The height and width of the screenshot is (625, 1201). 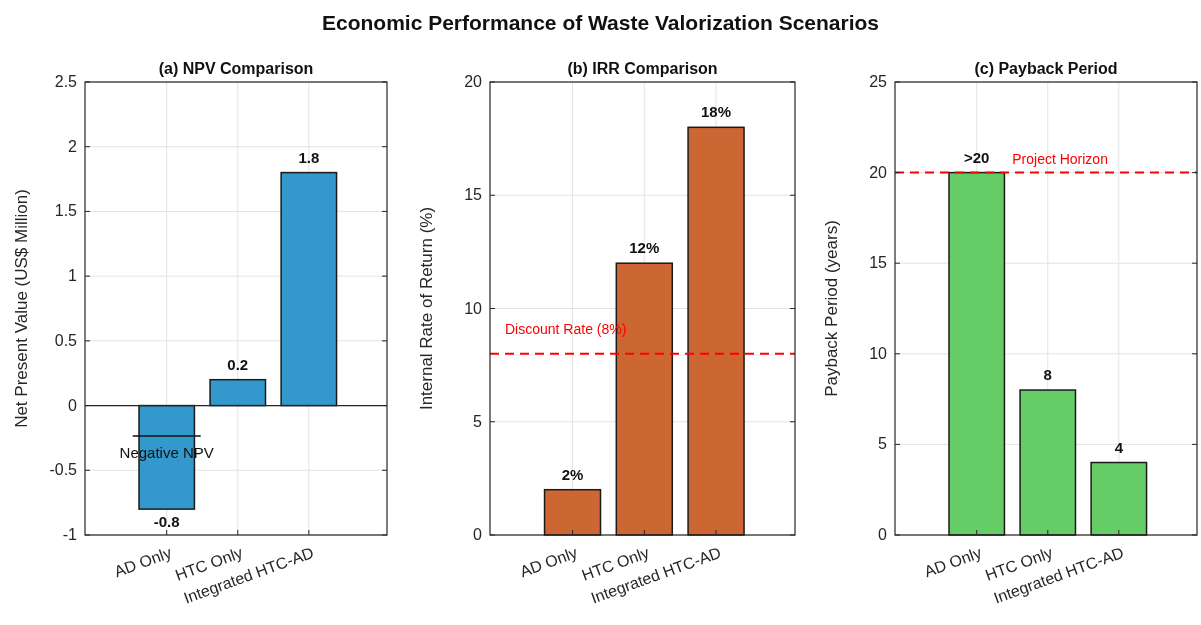 I want to click on data-label: 2%, so click(x=572, y=474).